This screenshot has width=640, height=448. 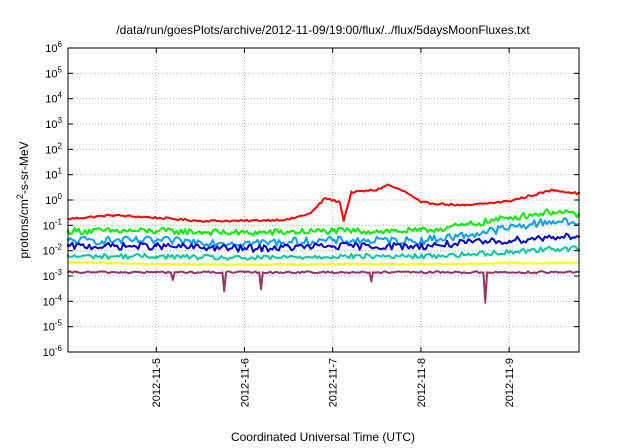 I want to click on x-tick-label: 2012-11-7, so click(x=334, y=382).